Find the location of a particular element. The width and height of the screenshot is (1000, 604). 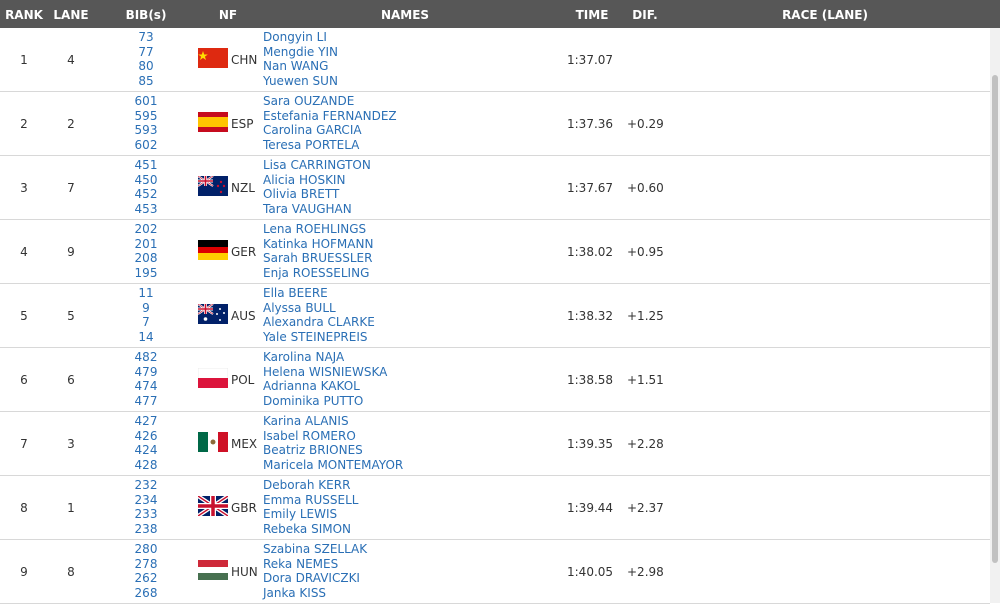

athlete-name: Karina ALANIS is located at coordinates (306, 421).